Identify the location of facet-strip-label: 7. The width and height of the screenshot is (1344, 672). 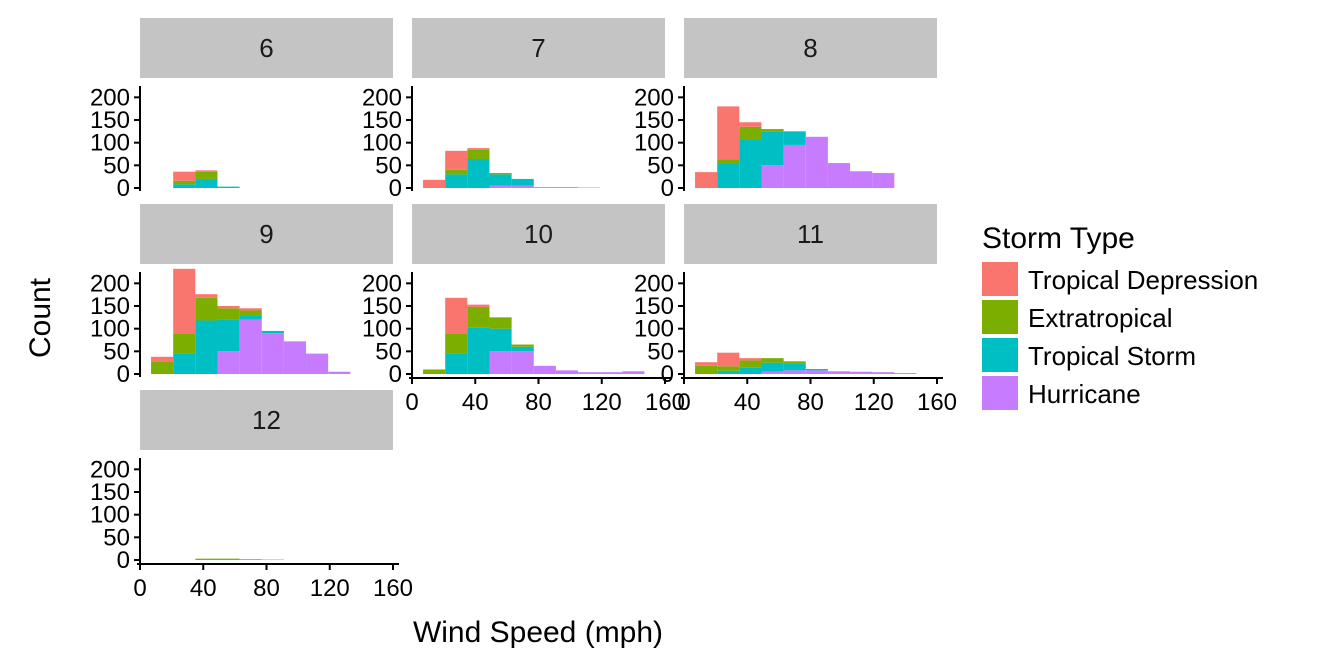
(538, 48).